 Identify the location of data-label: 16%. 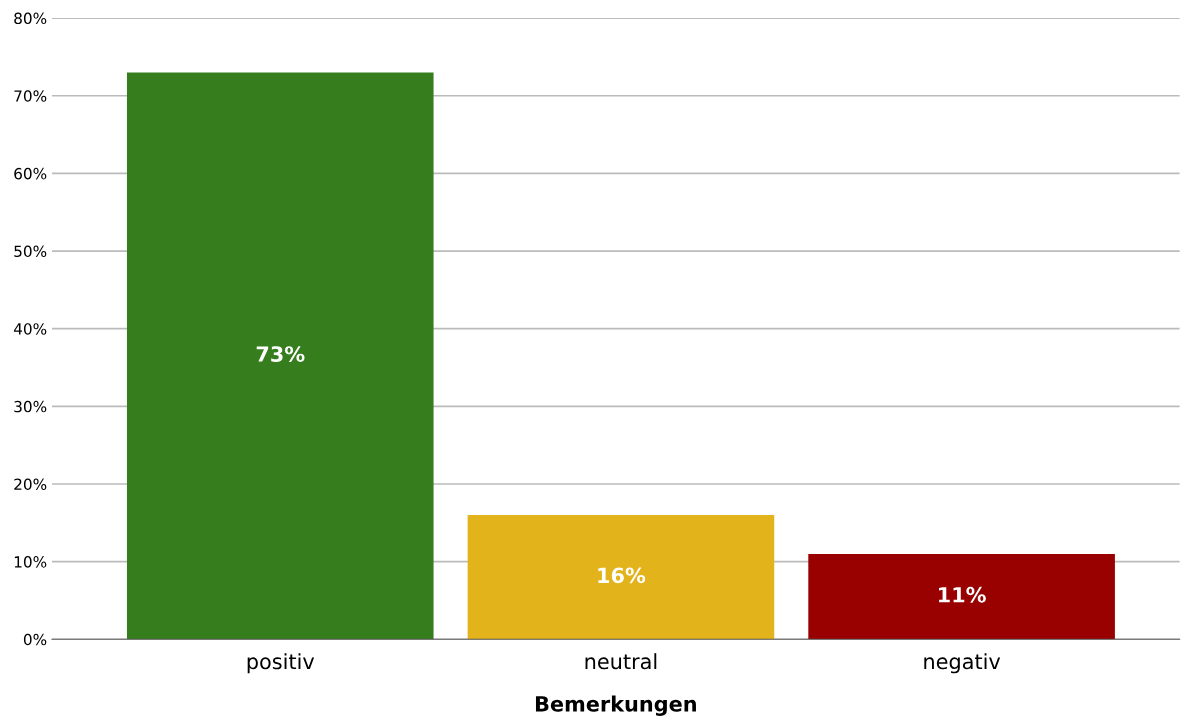
(622, 575).